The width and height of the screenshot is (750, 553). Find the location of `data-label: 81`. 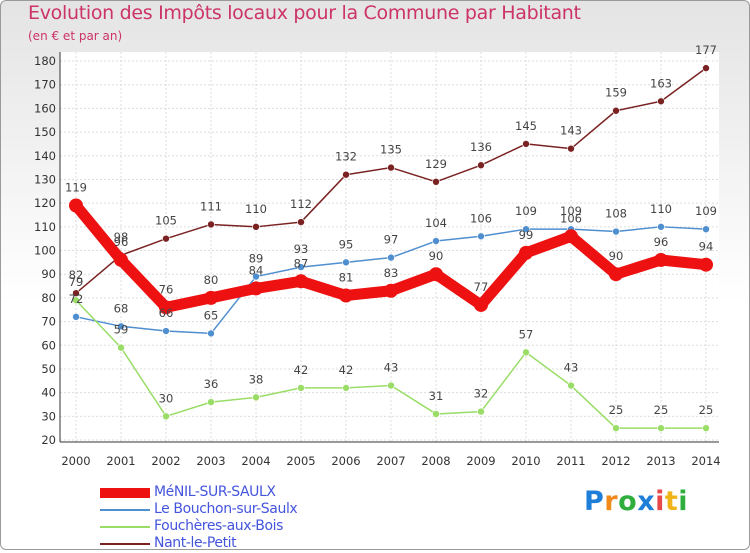

data-label: 81 is located at coordinates (346, 278).